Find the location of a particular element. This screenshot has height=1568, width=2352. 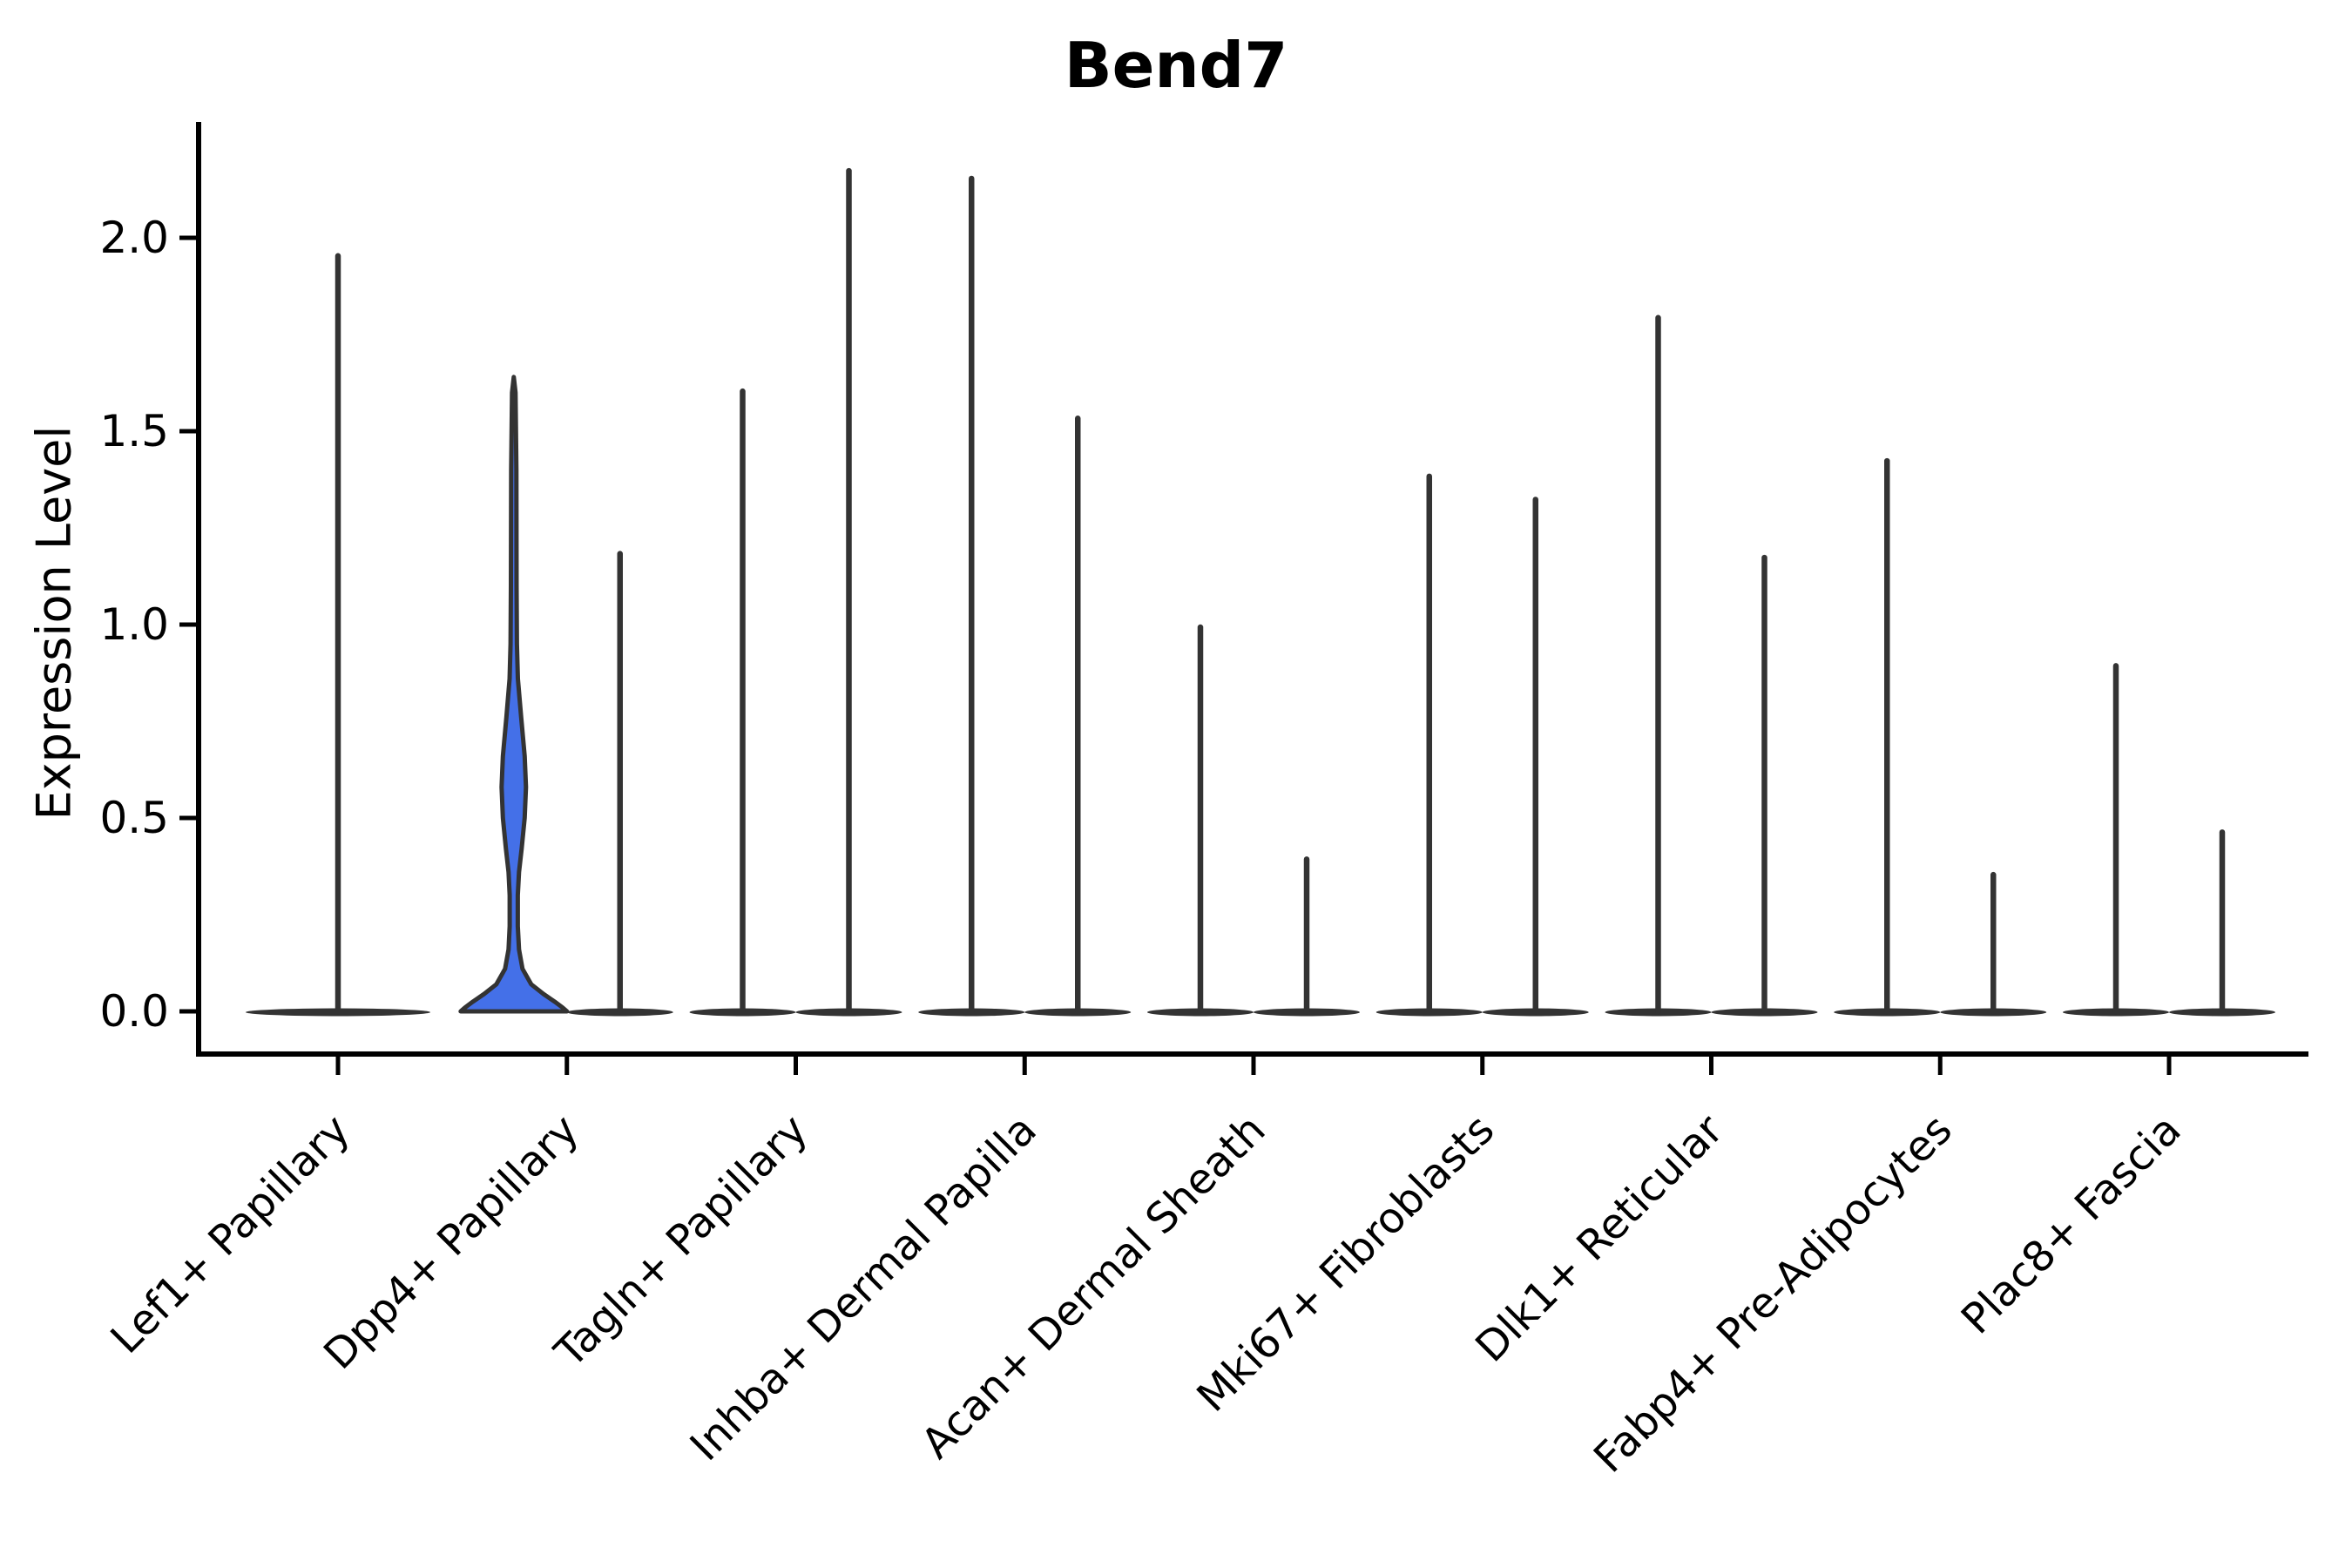

violin-highlighted is located at coordinates (514, 694).